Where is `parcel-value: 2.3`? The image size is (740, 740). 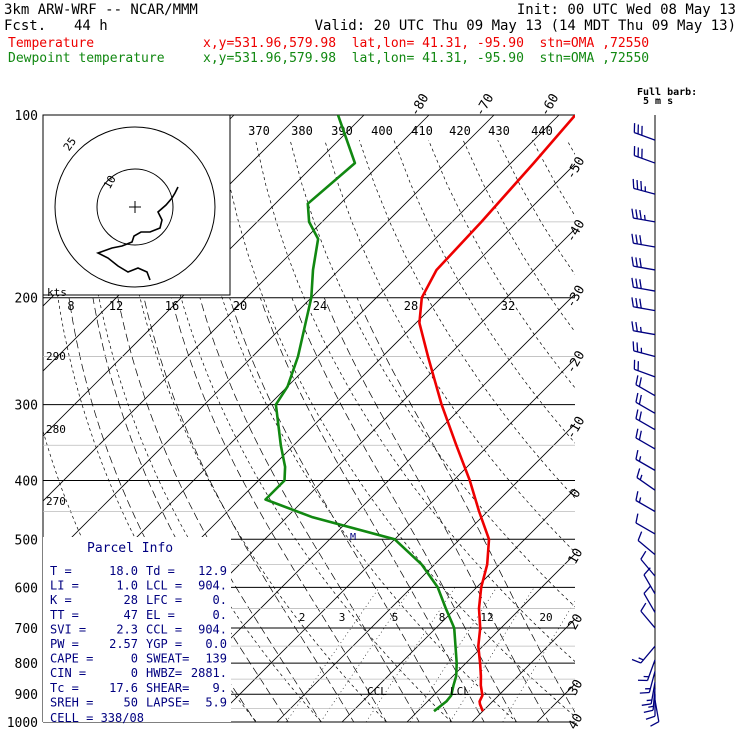 parcel-value: 2.3 is located at coordinates (127, 629).